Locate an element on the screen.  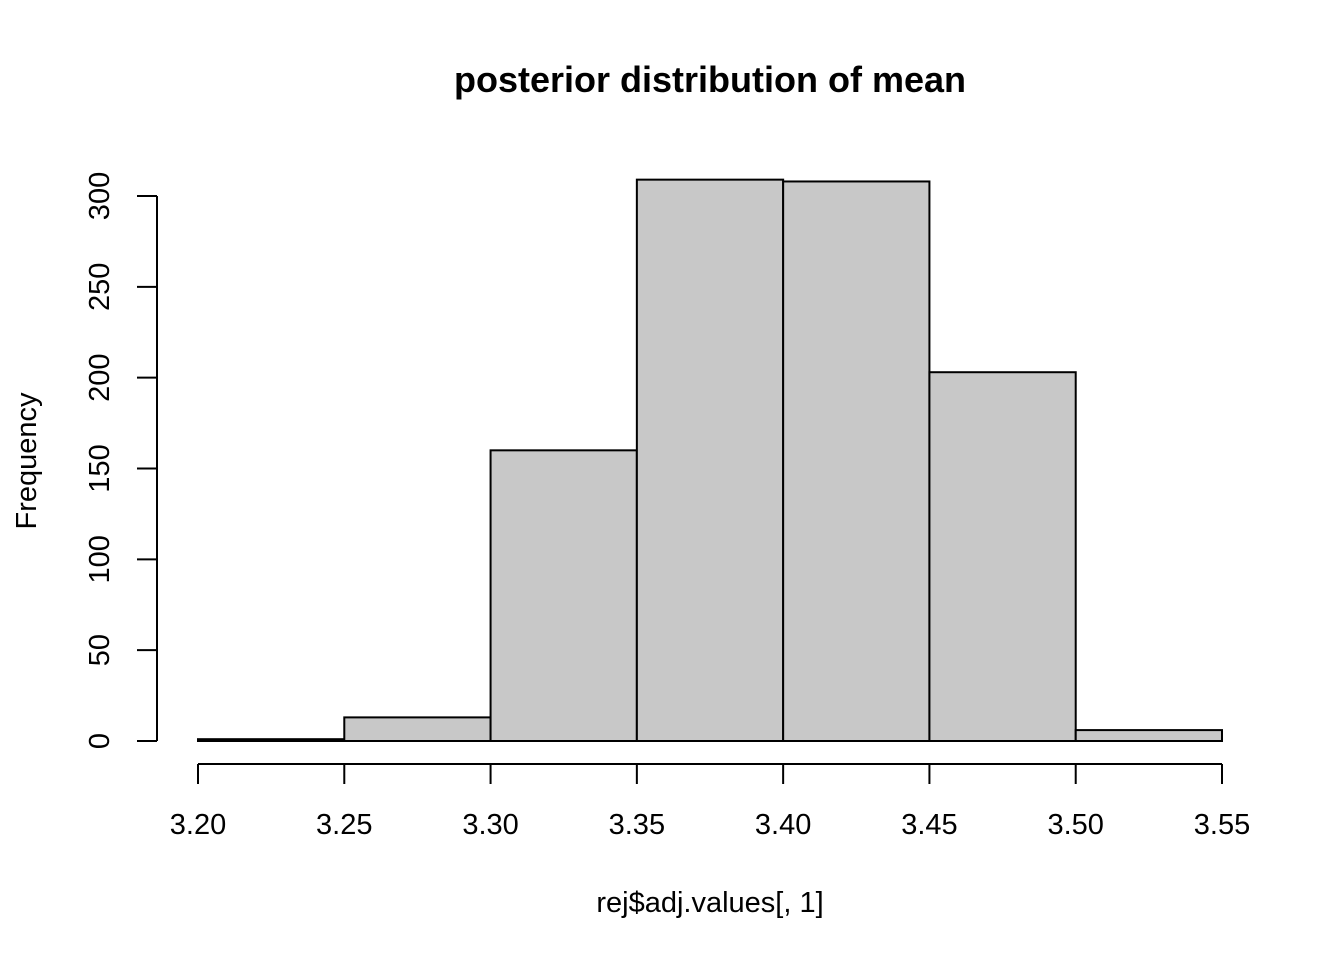
y-axis-label: Frequency is located at coordinates (27, 461).